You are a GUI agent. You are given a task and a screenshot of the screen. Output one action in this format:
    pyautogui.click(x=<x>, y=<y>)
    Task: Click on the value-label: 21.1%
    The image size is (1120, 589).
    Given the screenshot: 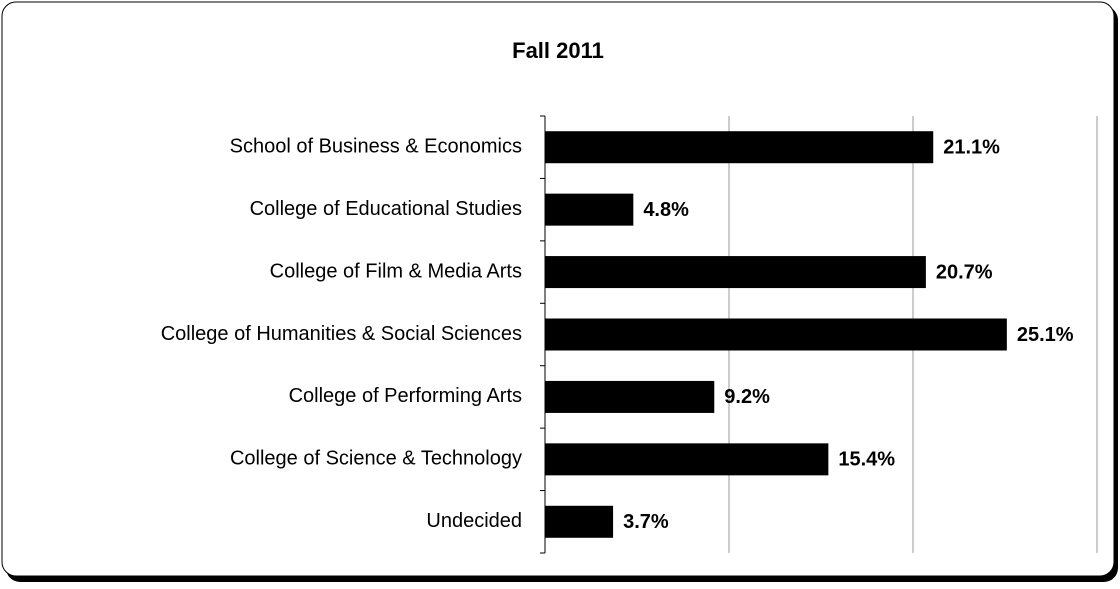 What is the action you would take?
    pyautogui.click(x=971, y=147)
    